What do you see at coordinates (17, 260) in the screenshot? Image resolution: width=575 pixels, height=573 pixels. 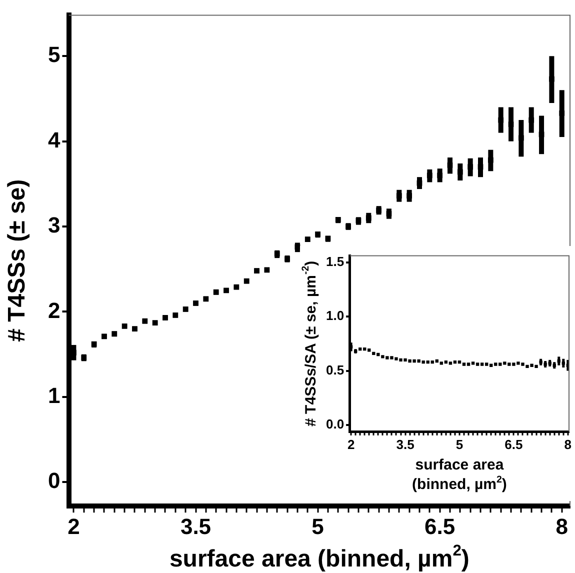 I see `y-axis-title: # T4SSs (± se)` at bounding box center [17, 260].